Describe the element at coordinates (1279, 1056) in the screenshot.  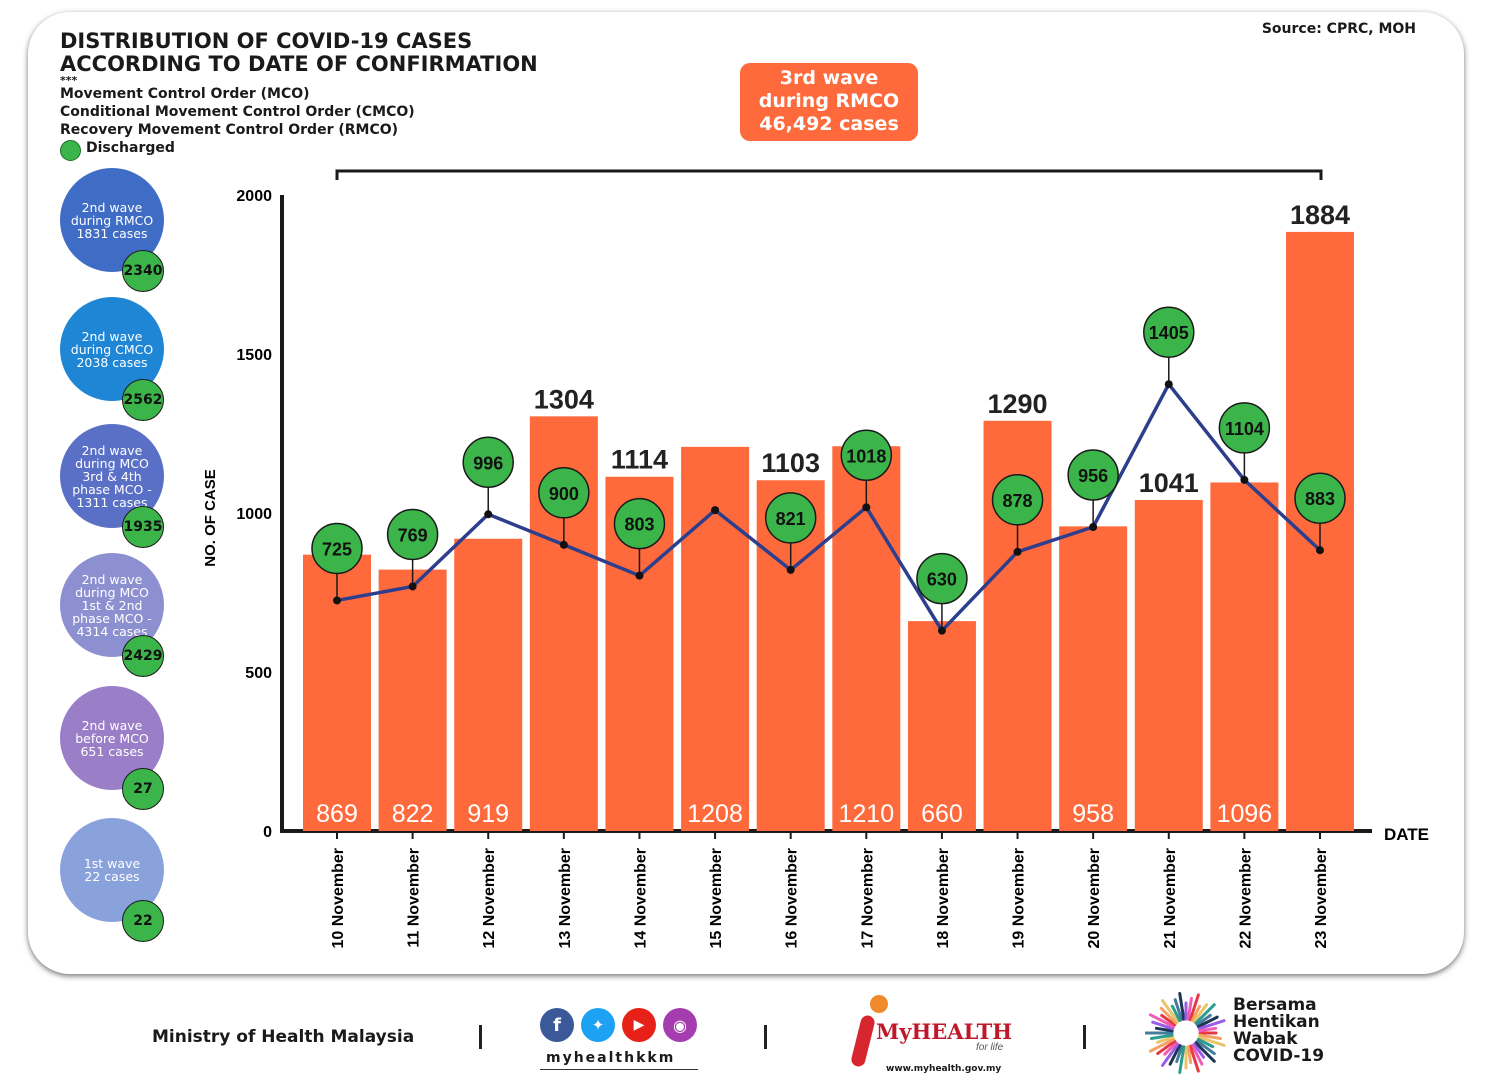
I see `campaign-line-4: COVID-19` at that location.